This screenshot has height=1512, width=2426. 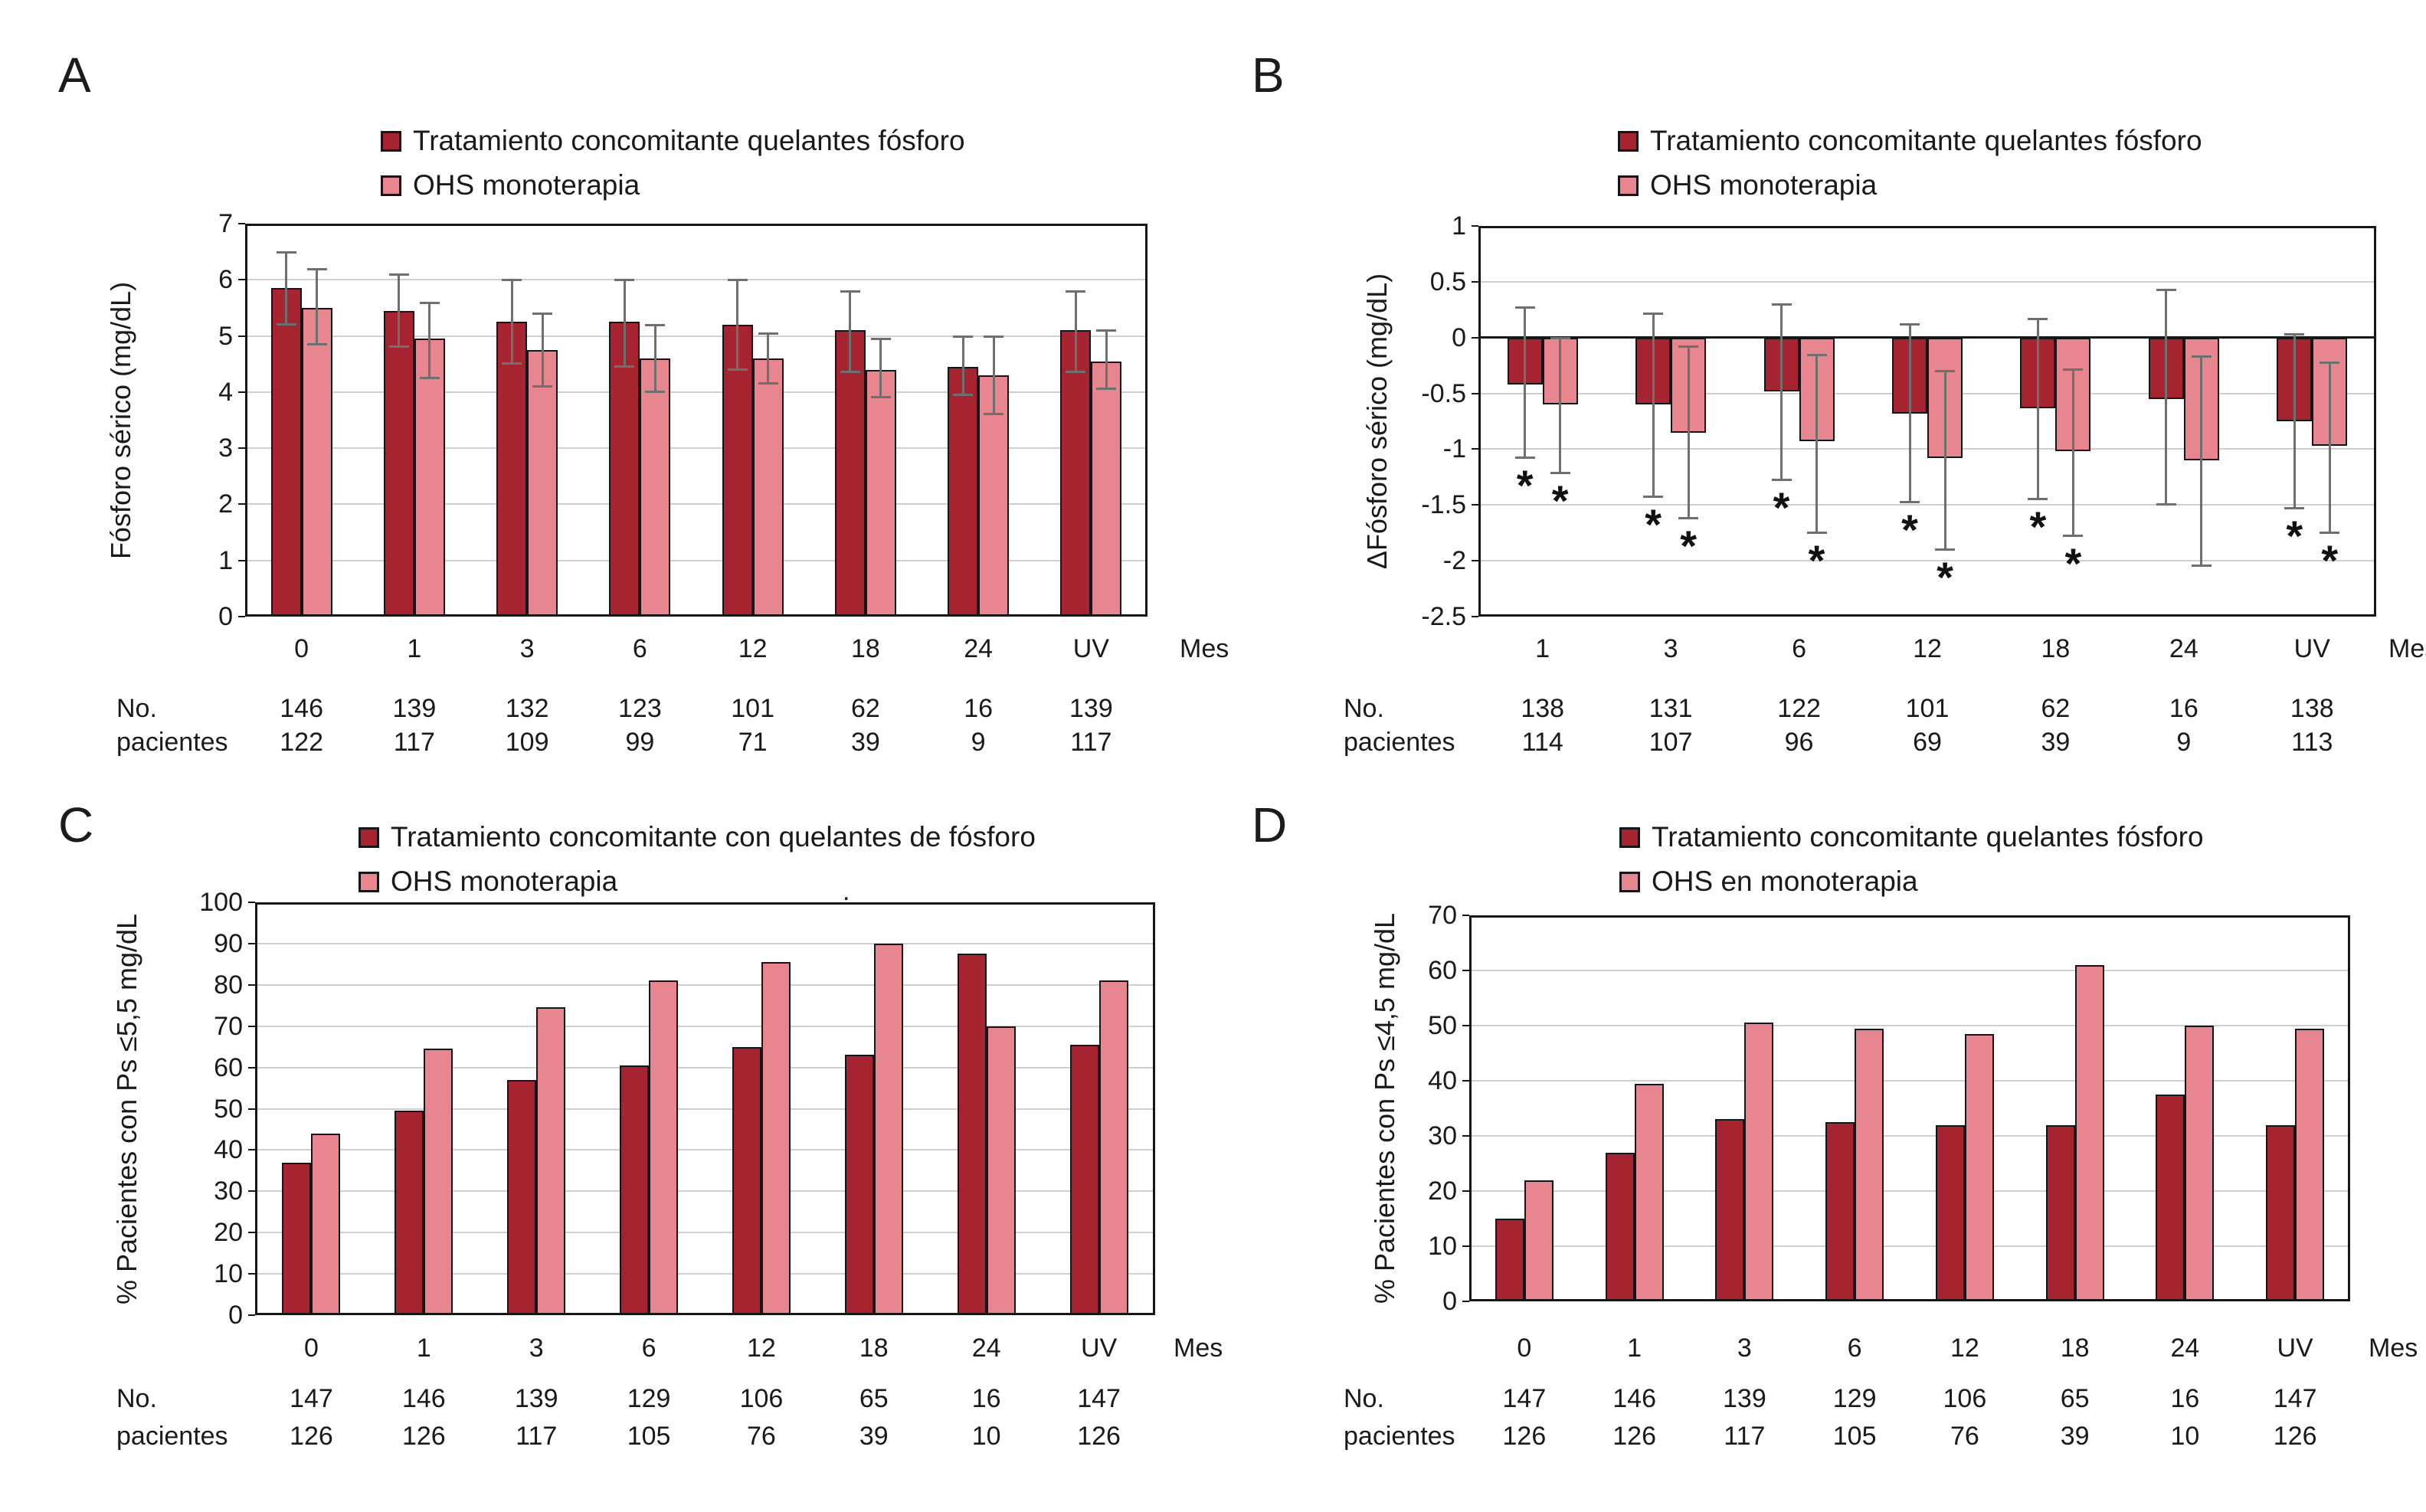 I want to click on n-patients-value: 109, so click(x=527, y=742).